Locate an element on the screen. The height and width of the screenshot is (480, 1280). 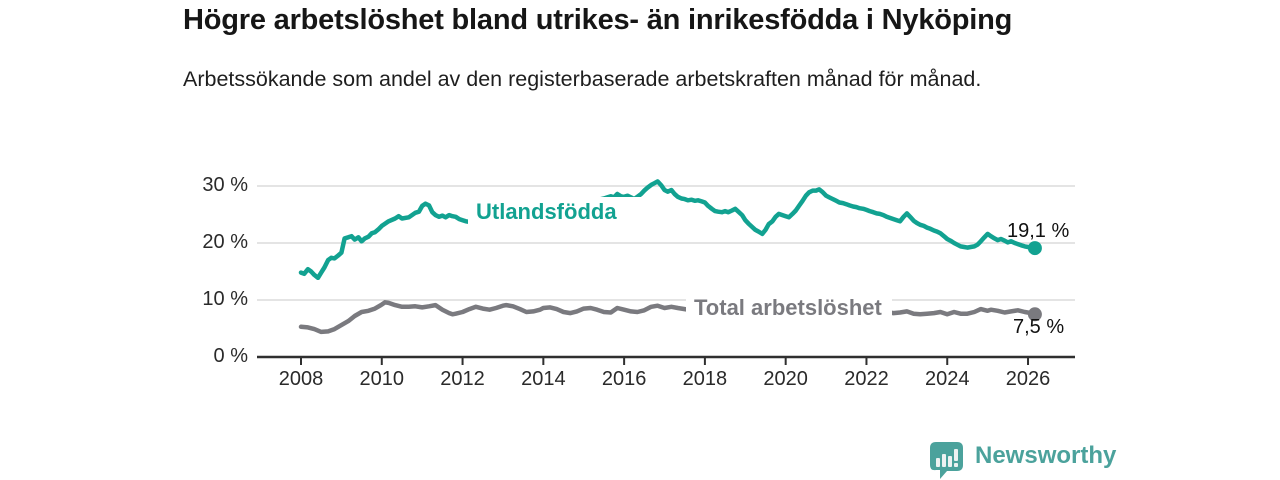
series-label-total-arbetsloshet: Total arbetslöshet is located at coordinates (789, 308).